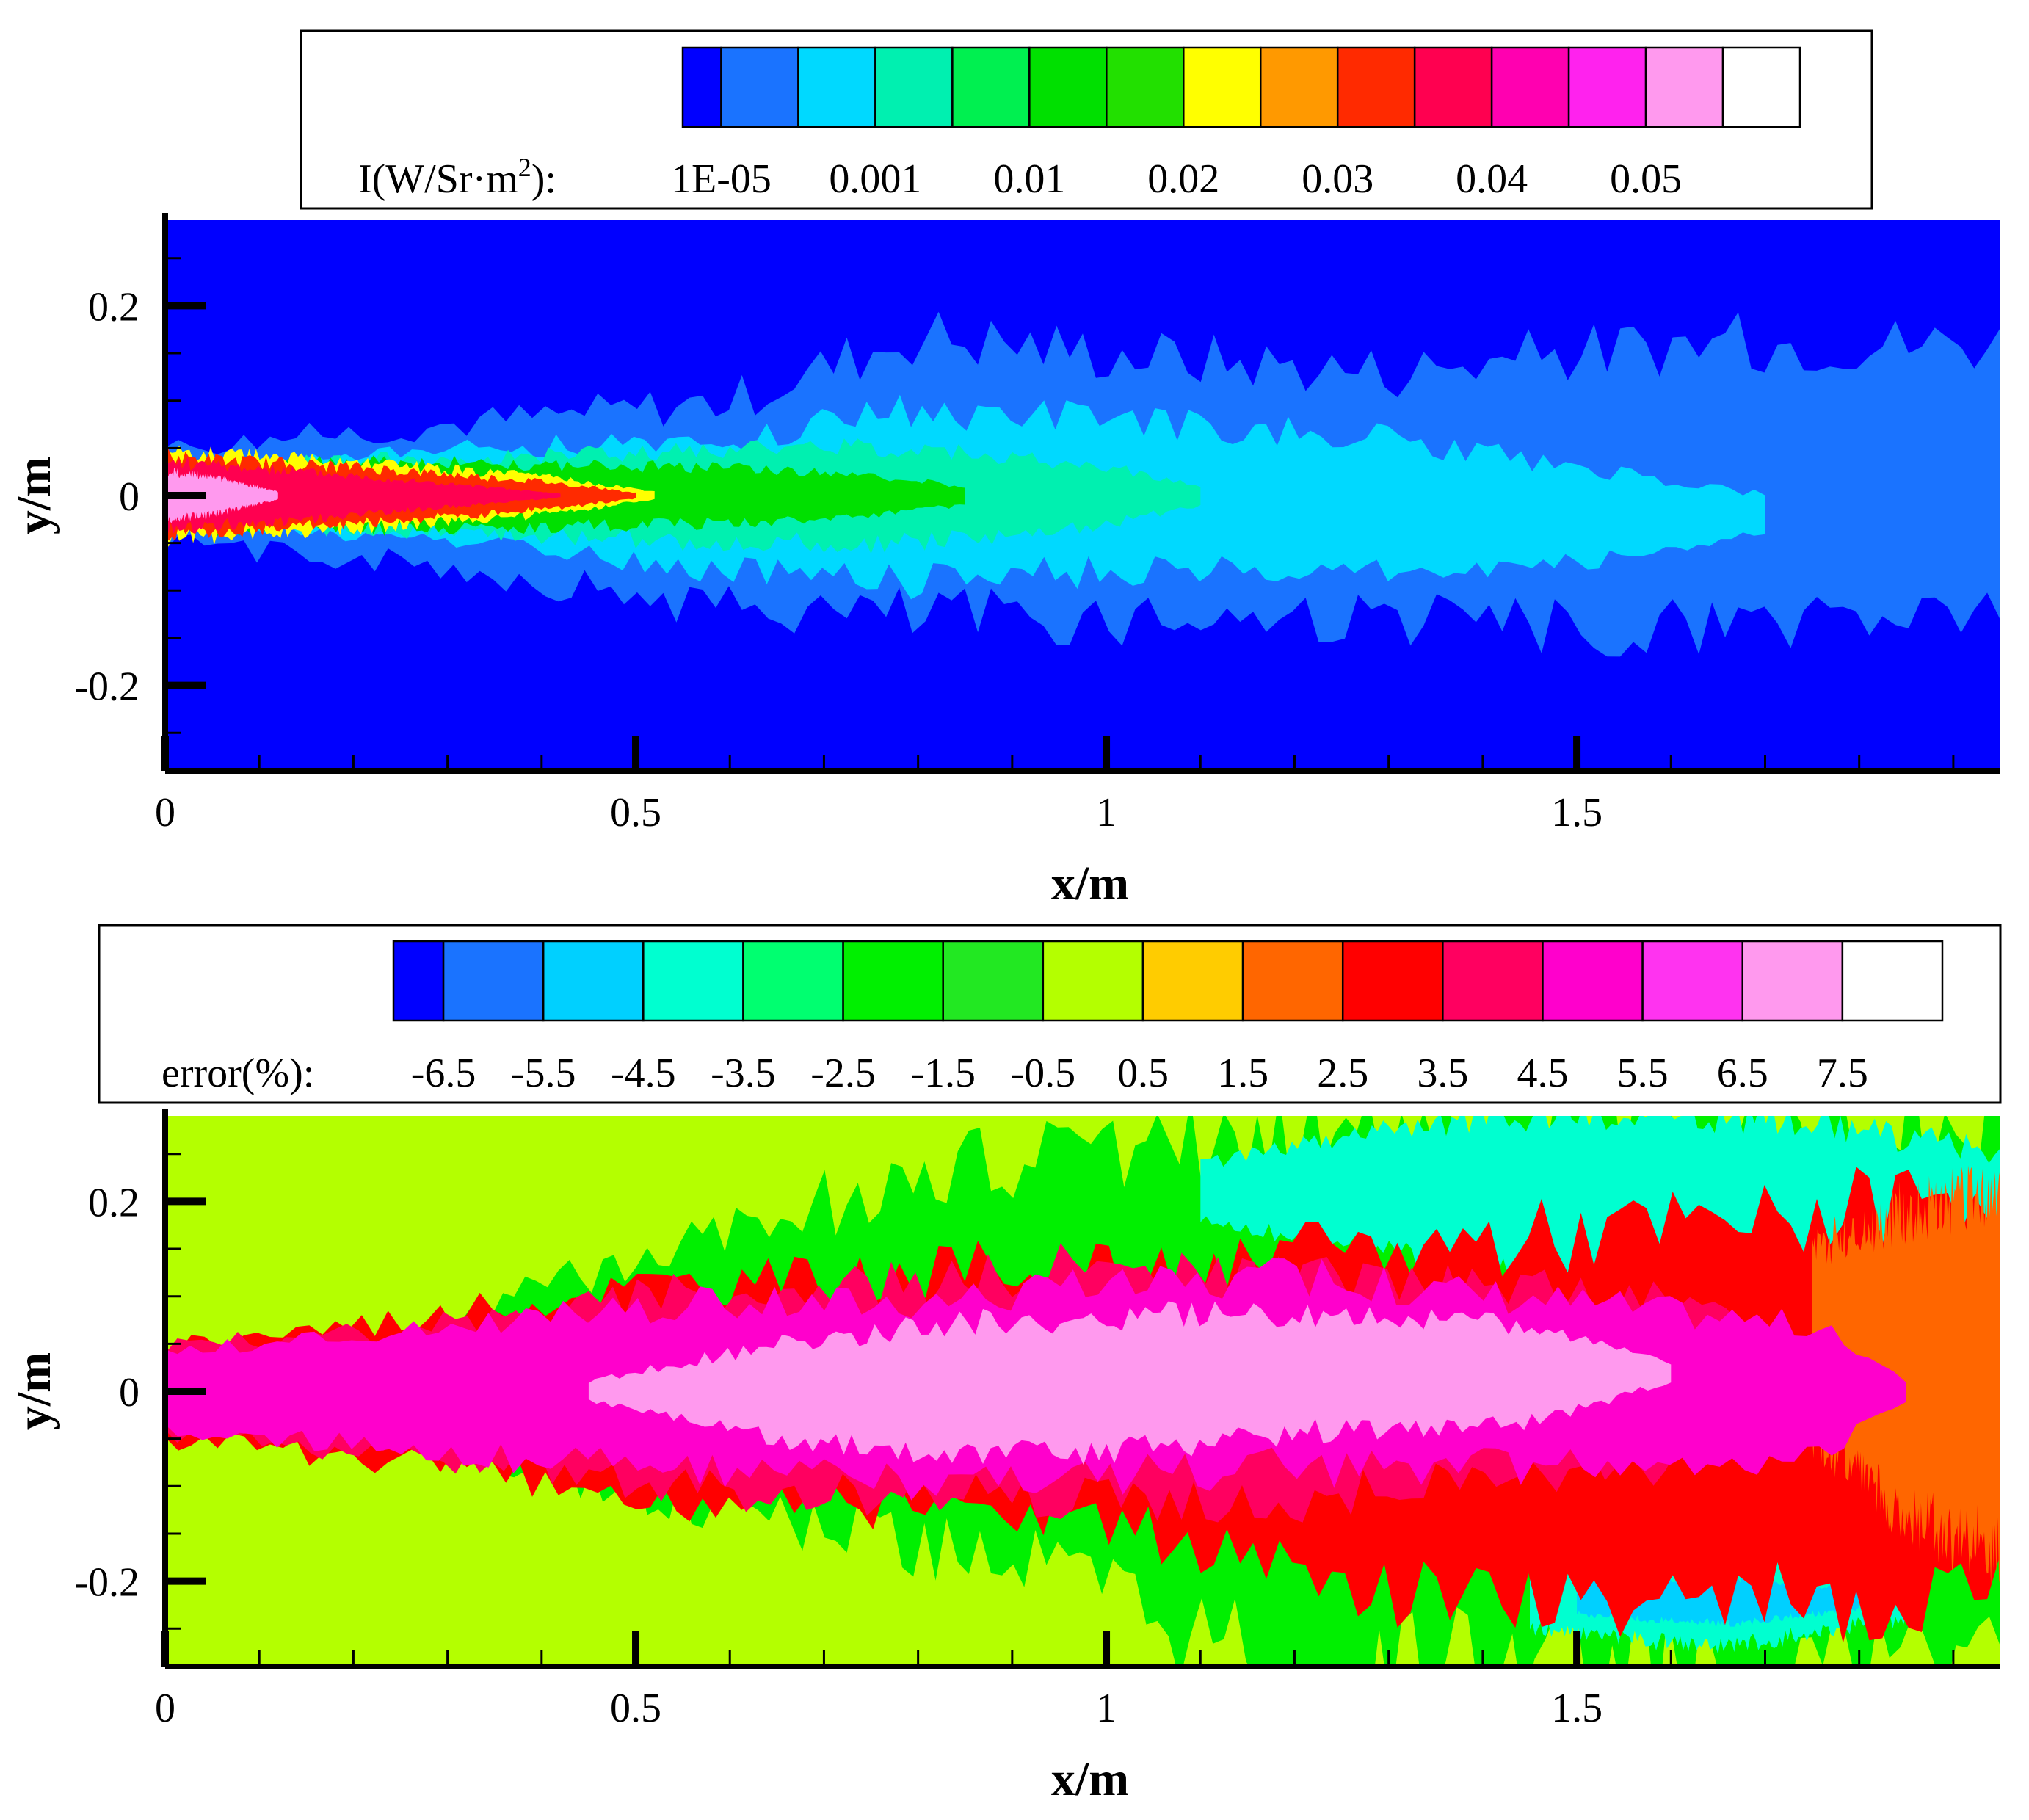 Image resolution: width=2029 pixels, height=1820 pixels. I want to click on legend-tick-label: -3.5, so click(743, 1073).